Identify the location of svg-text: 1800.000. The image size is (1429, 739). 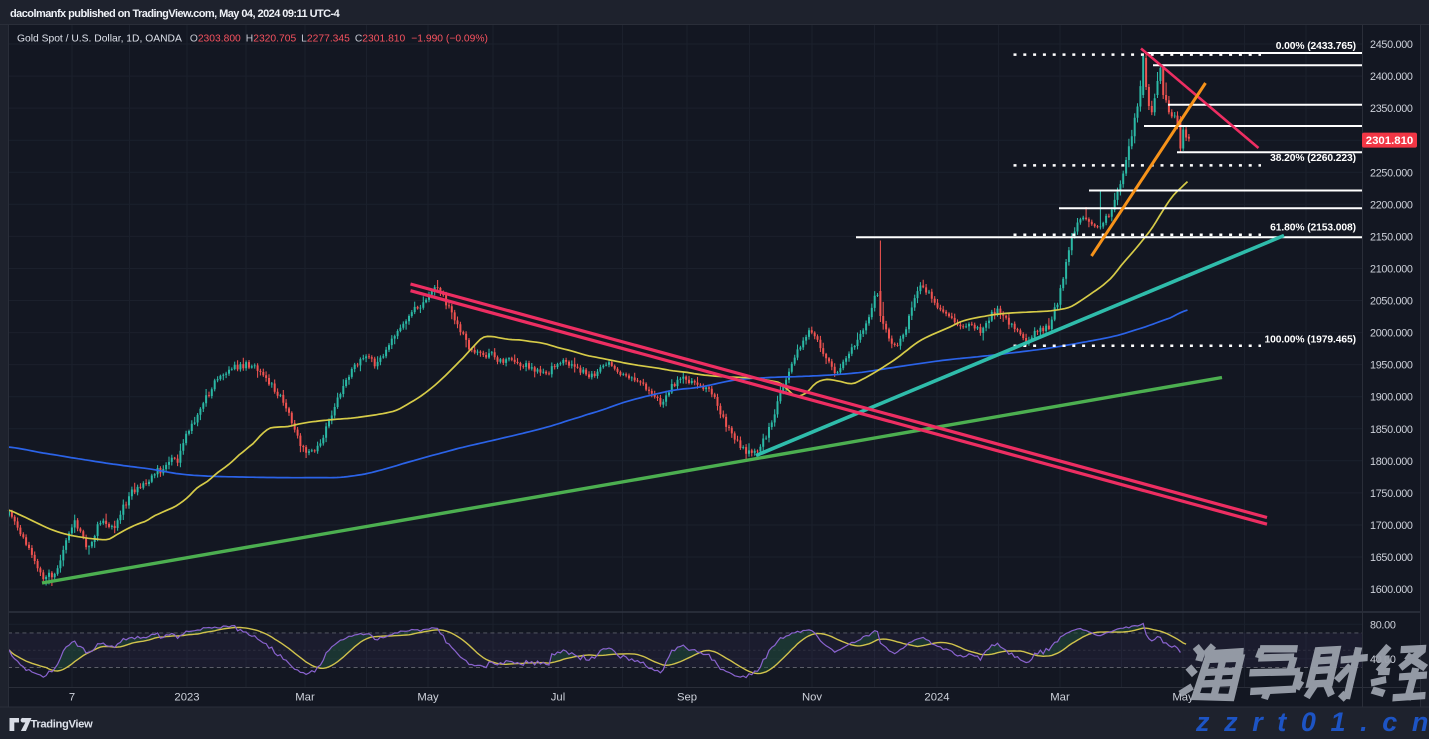
(1391, 462).